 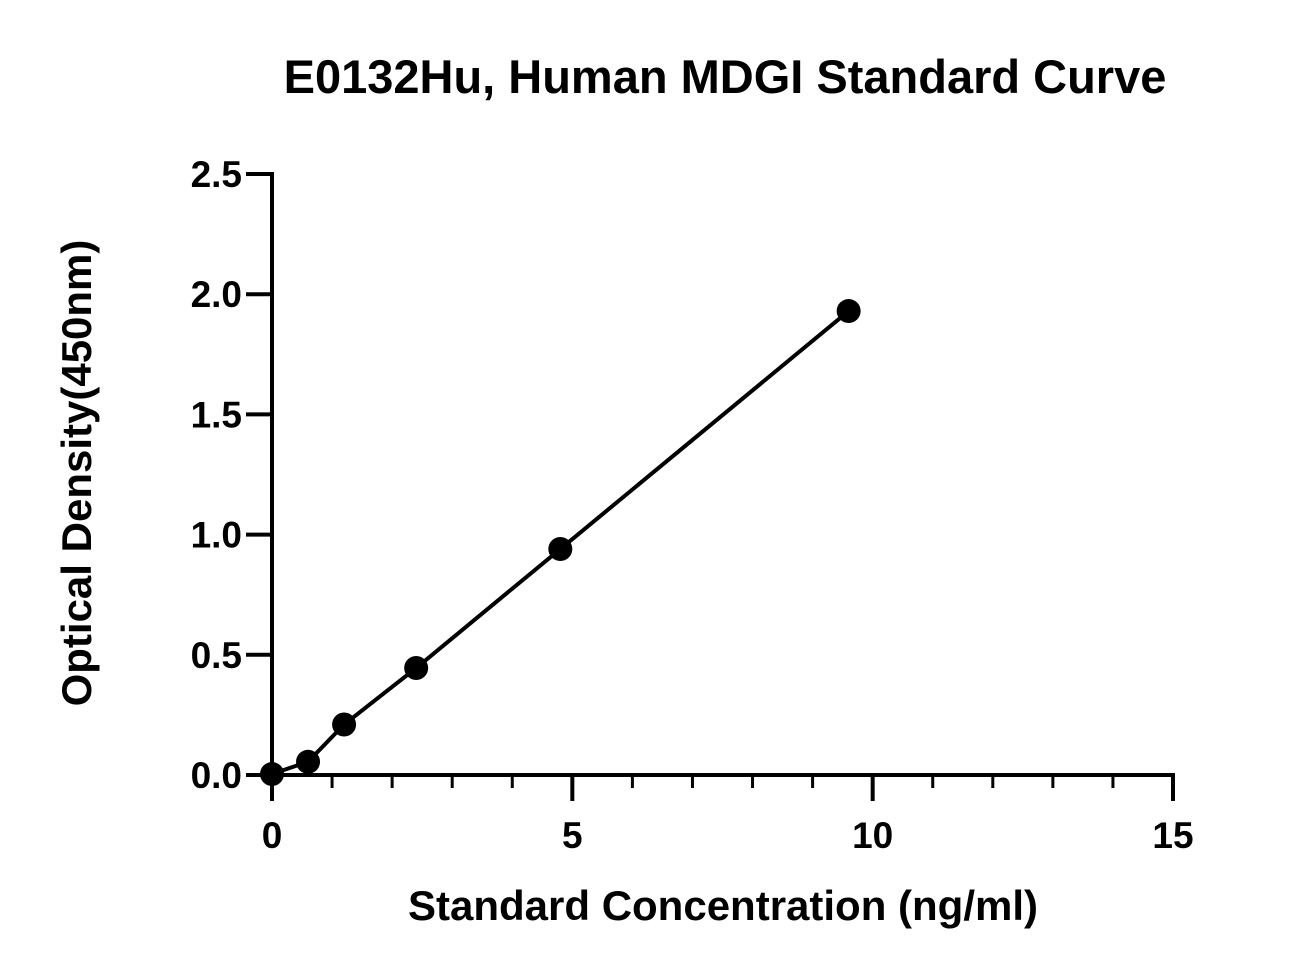 I want to click on y-tick-label: 1.5, so click(x=216, y=414).